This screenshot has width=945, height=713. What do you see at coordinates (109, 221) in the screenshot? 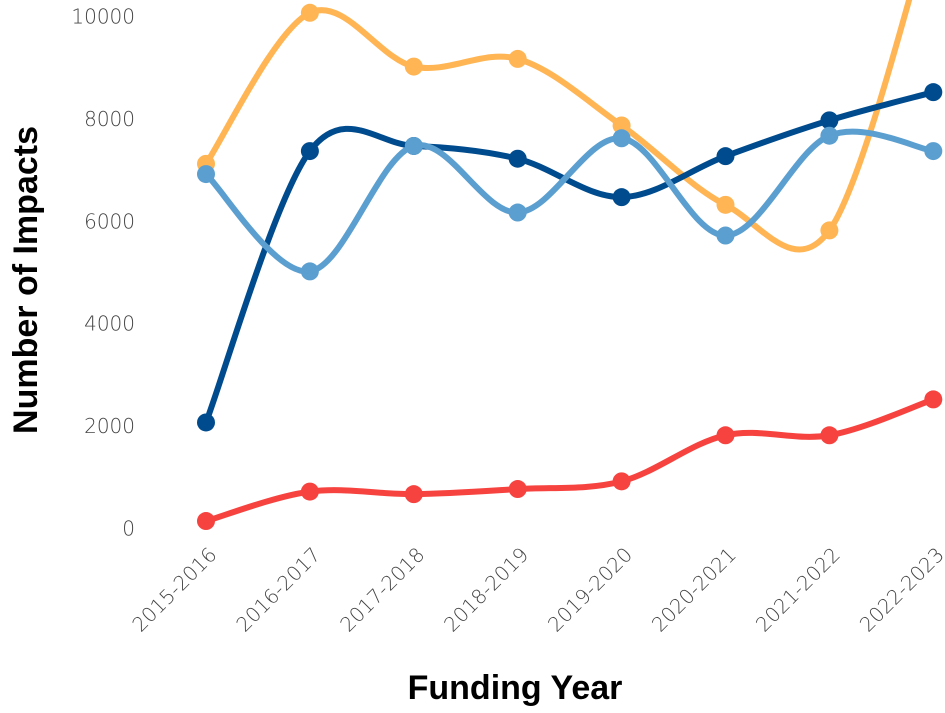
I see `y-tick-label: 6000` at bounding box center [109, 221].